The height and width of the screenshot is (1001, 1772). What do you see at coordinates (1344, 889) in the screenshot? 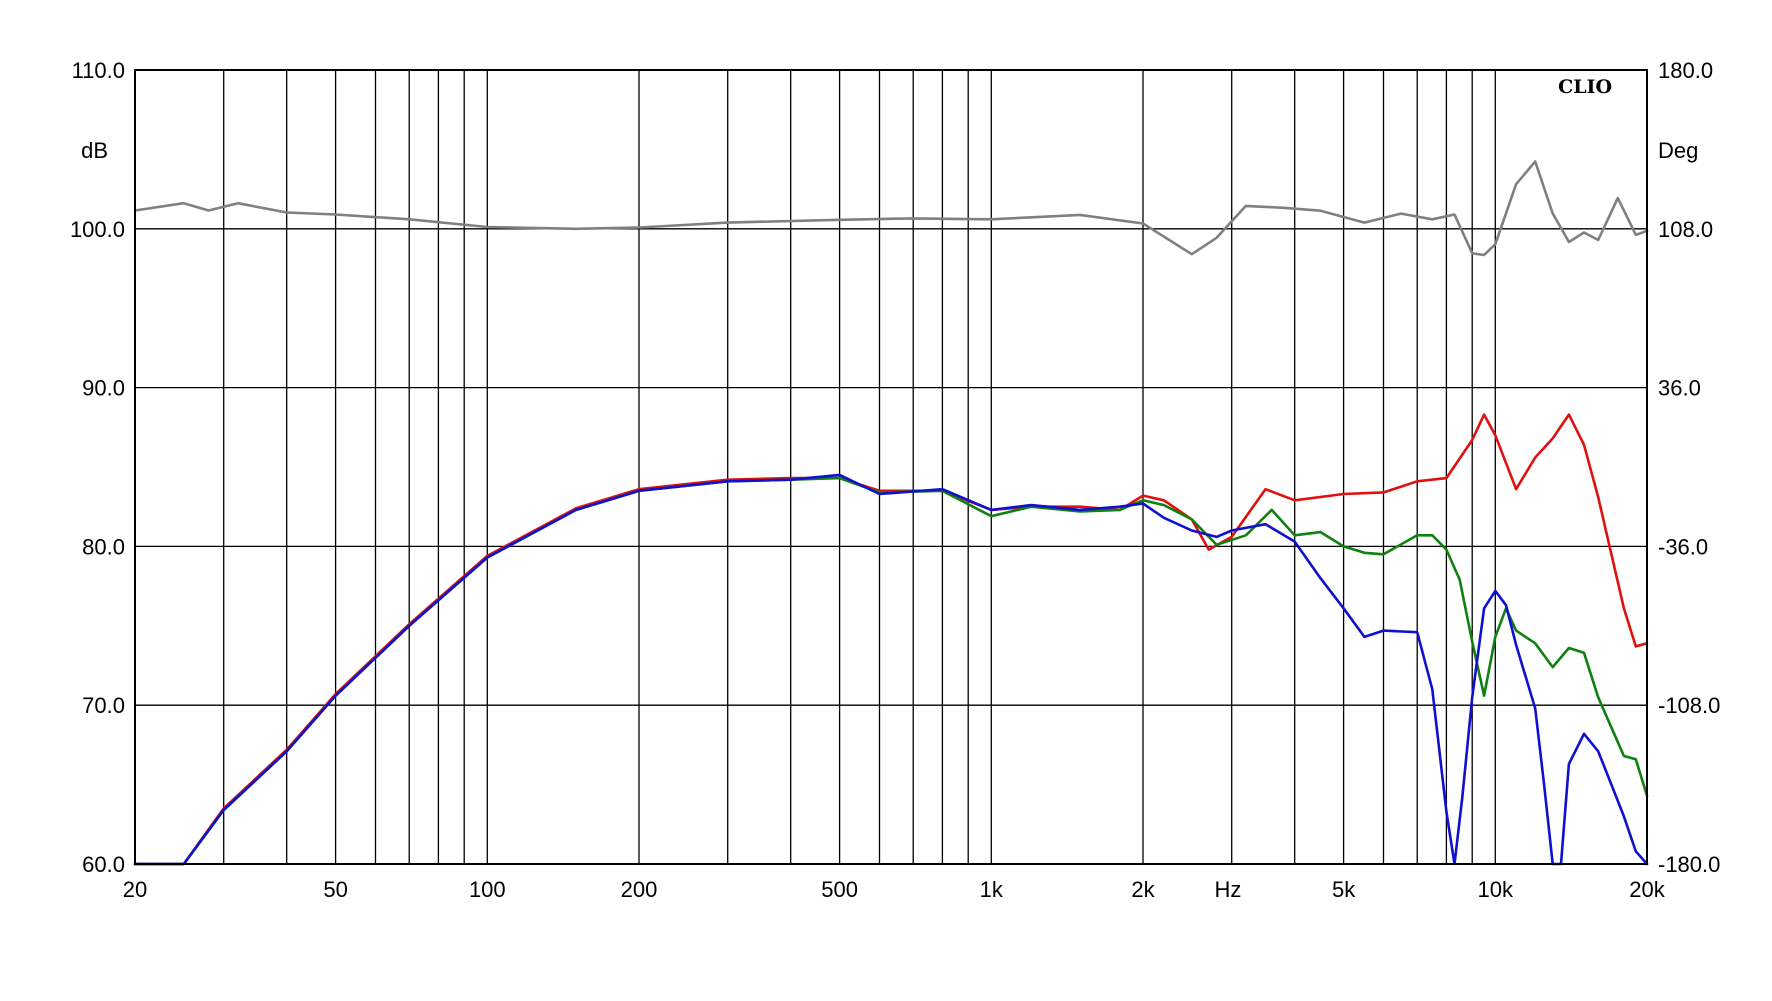
I see `x-tick-label: 5k` at bounding box center [1344, 889].